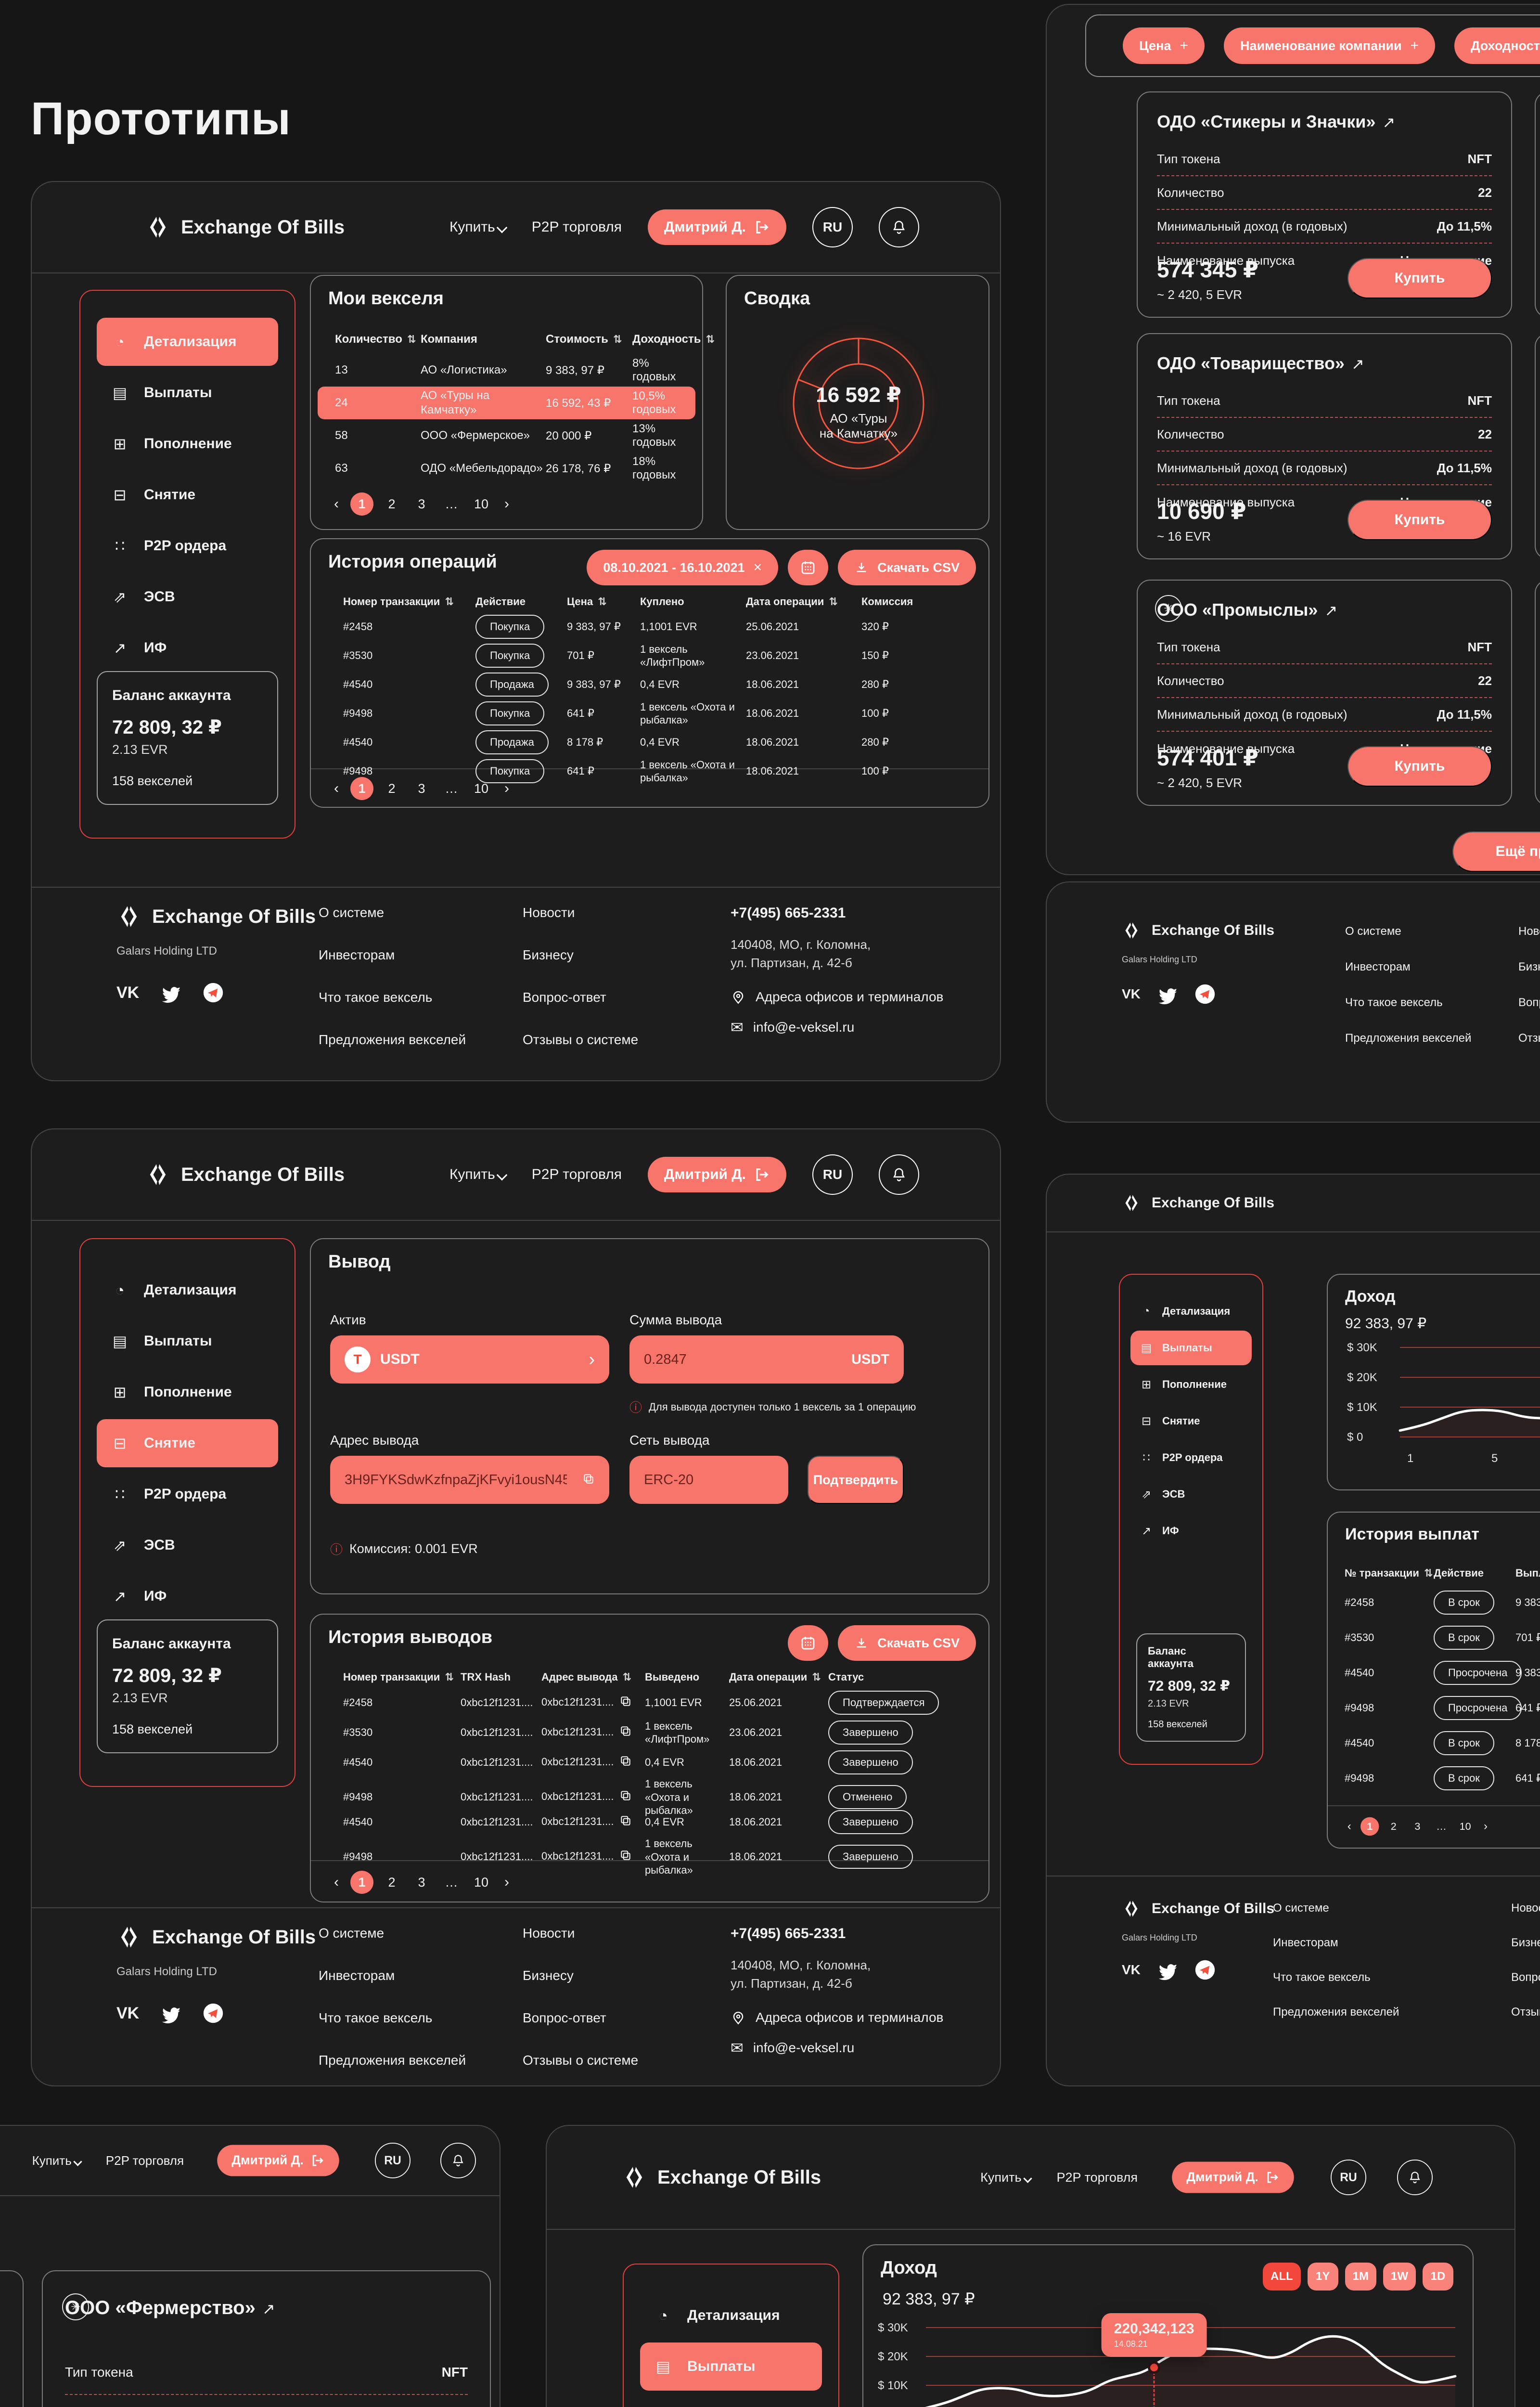 This screenshot has width=1540, height=2407. Describe the element at coordinates (398, 601) in the screenshot. I see `column-header: Номер транзакции ⇅` at that location.